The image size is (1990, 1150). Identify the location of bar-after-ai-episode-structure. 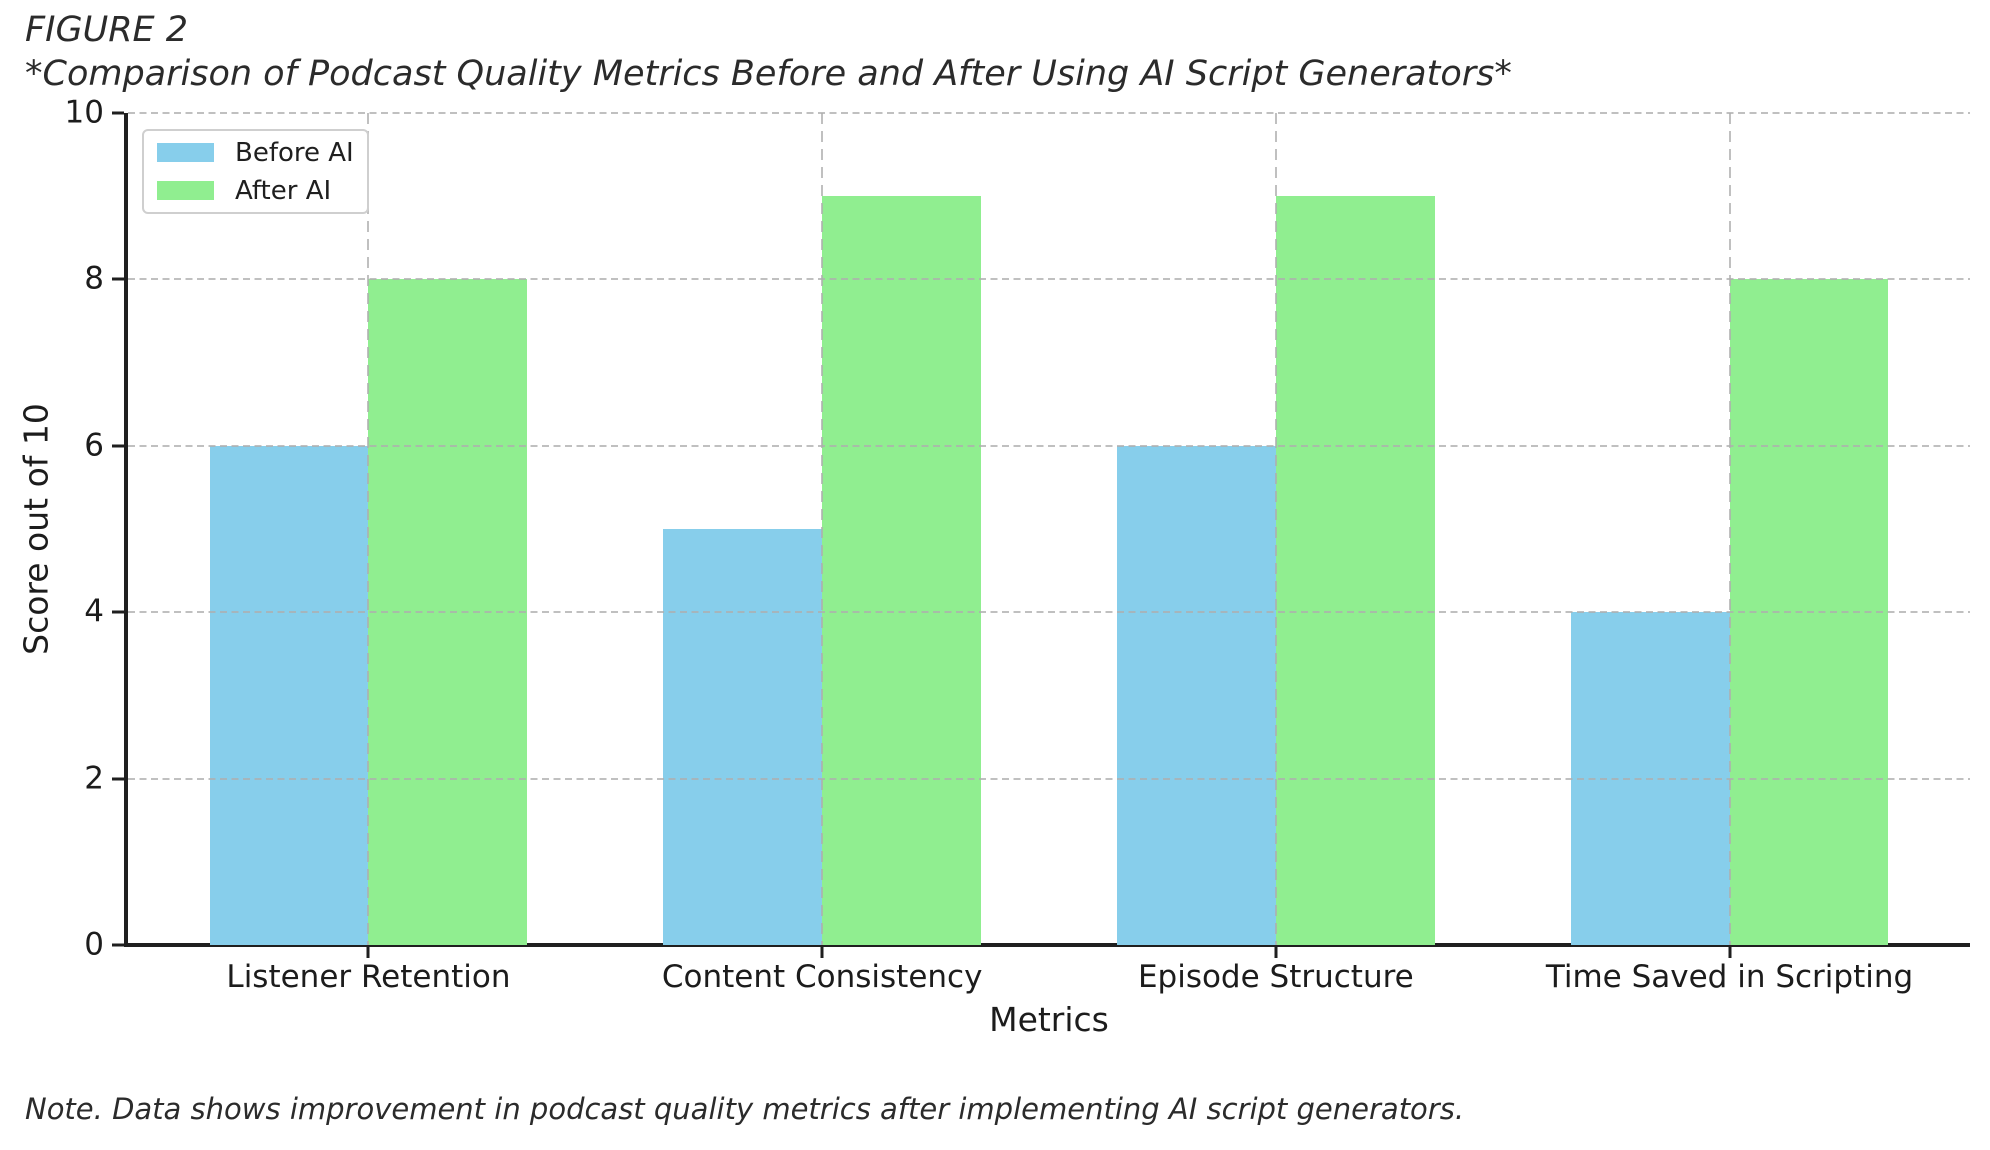
(1355, 570).